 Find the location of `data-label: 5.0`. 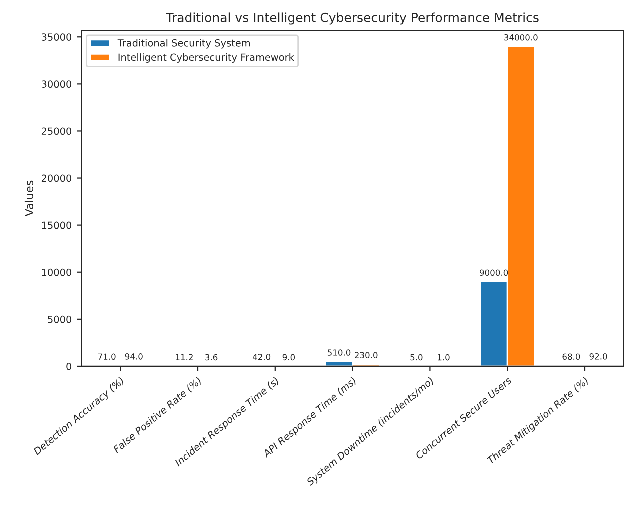

data-label: 5.0 is located at coordinates (416, 357).